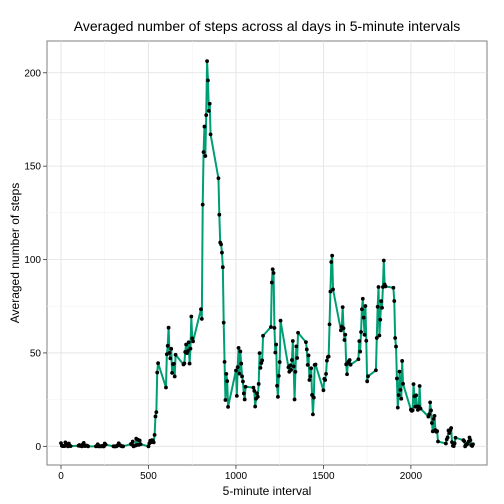  What do you see at coordinates (323, 476) in the screenshot?
I see `x-tick-label: 1500` at bounding box center [323, 476].